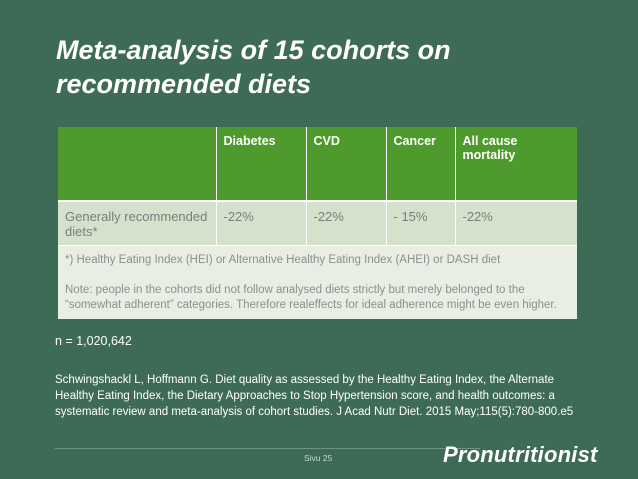  Describe the element at coordinates (318, 458) in the screenshot. I see `page-number: Sivu 25` at that location.